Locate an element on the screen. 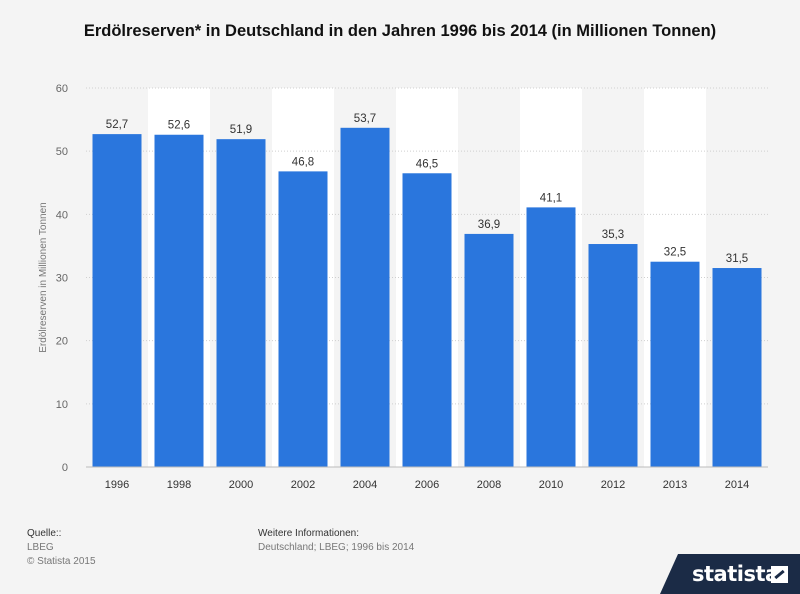 This screenshot has width=800, height=594. value-label: 46,8 is located at coordinates (303, 162).